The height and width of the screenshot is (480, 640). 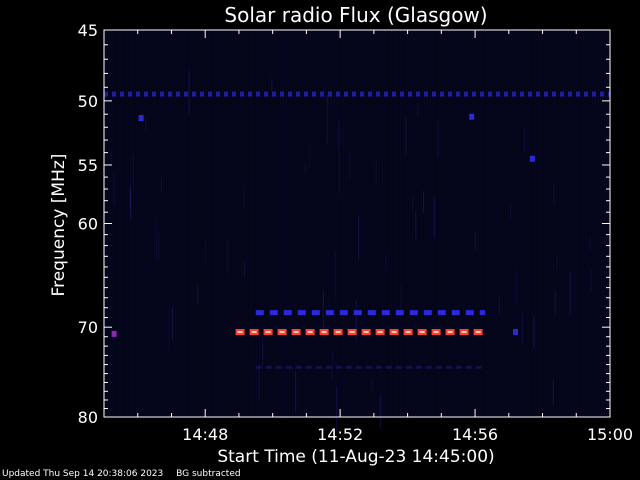 What do you see at coordinates (515, 332) in the screenshot?
I see `emission-spot` at bounding box center [515, 332].